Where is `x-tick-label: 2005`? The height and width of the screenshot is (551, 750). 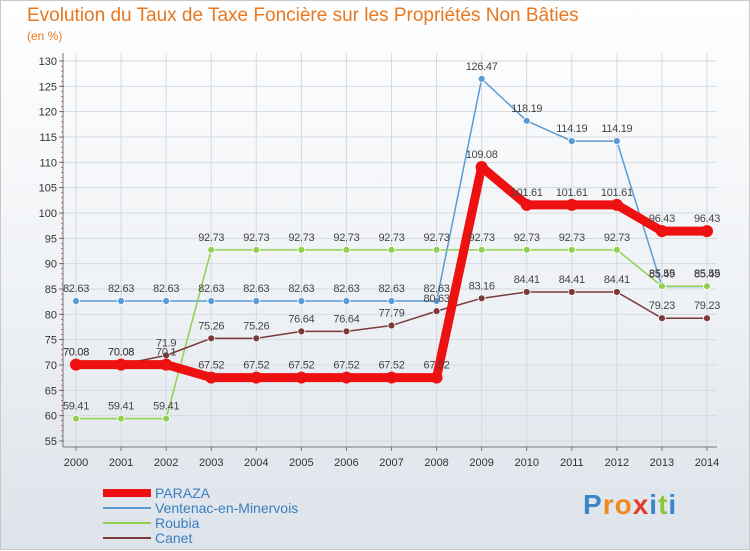
x-tick-label: 2005 is located at coordinates (301, 463).